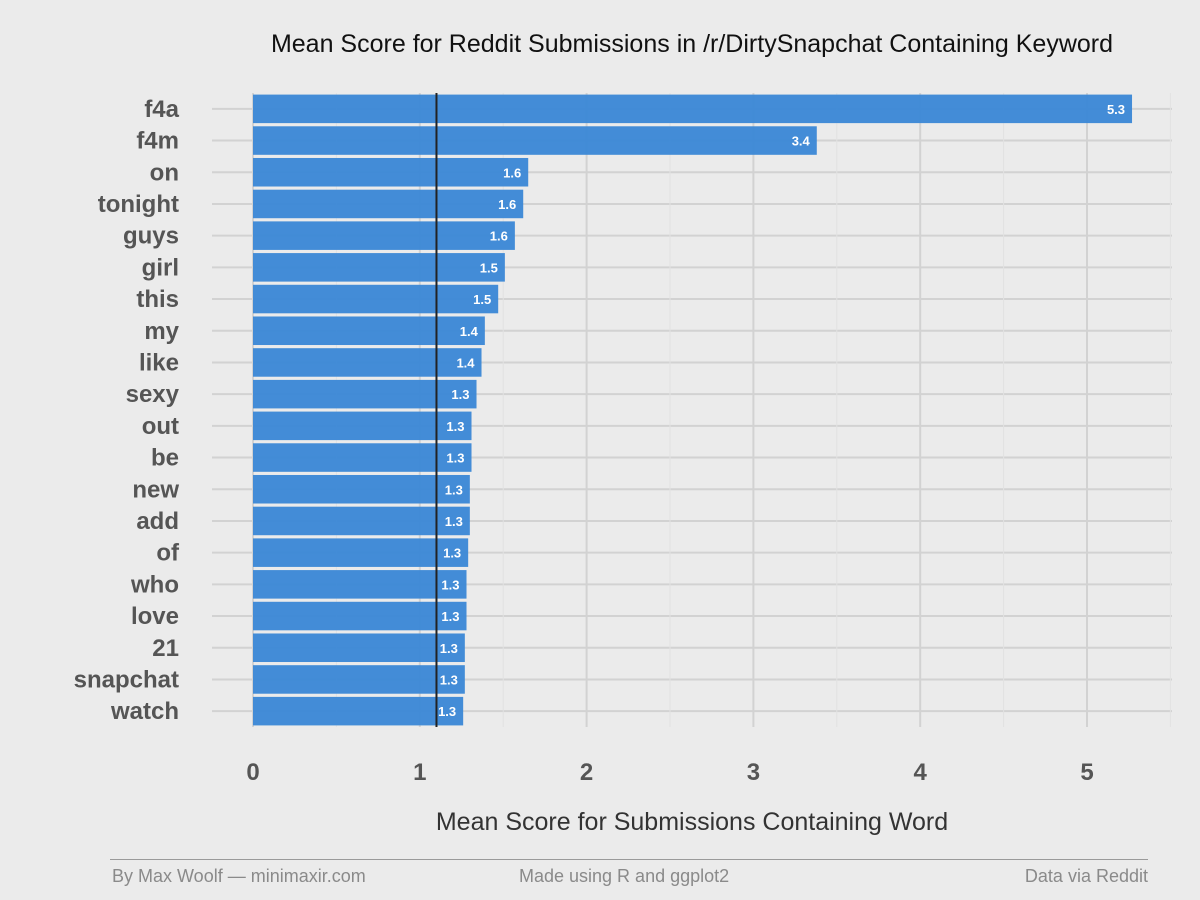  I want to click on y-tick-label: girl, so click(160, 267).